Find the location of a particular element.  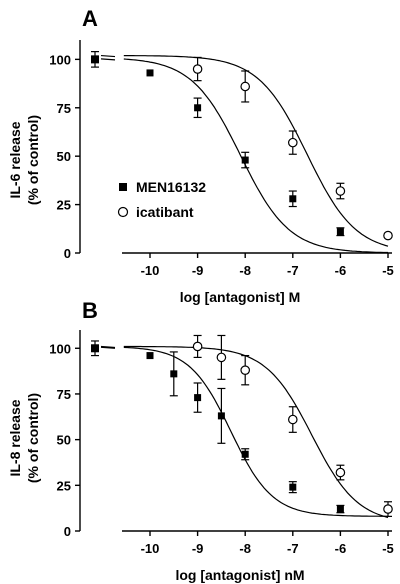

x-axis-label: log [antagonist] M is located at coordinates (240, 297).